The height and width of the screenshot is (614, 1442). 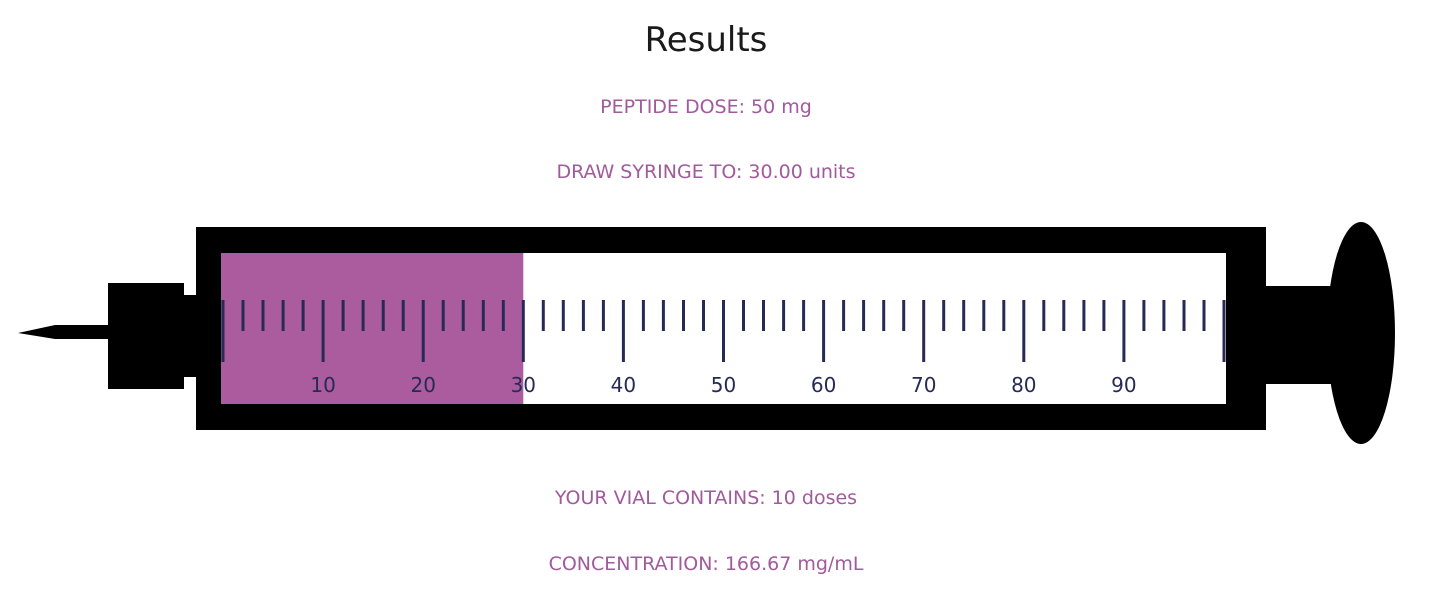 What do you see at coordinates (1361, 333) in the screenshot?
I see `plunger-thumb-rest` at bounding box center [1361, 333].